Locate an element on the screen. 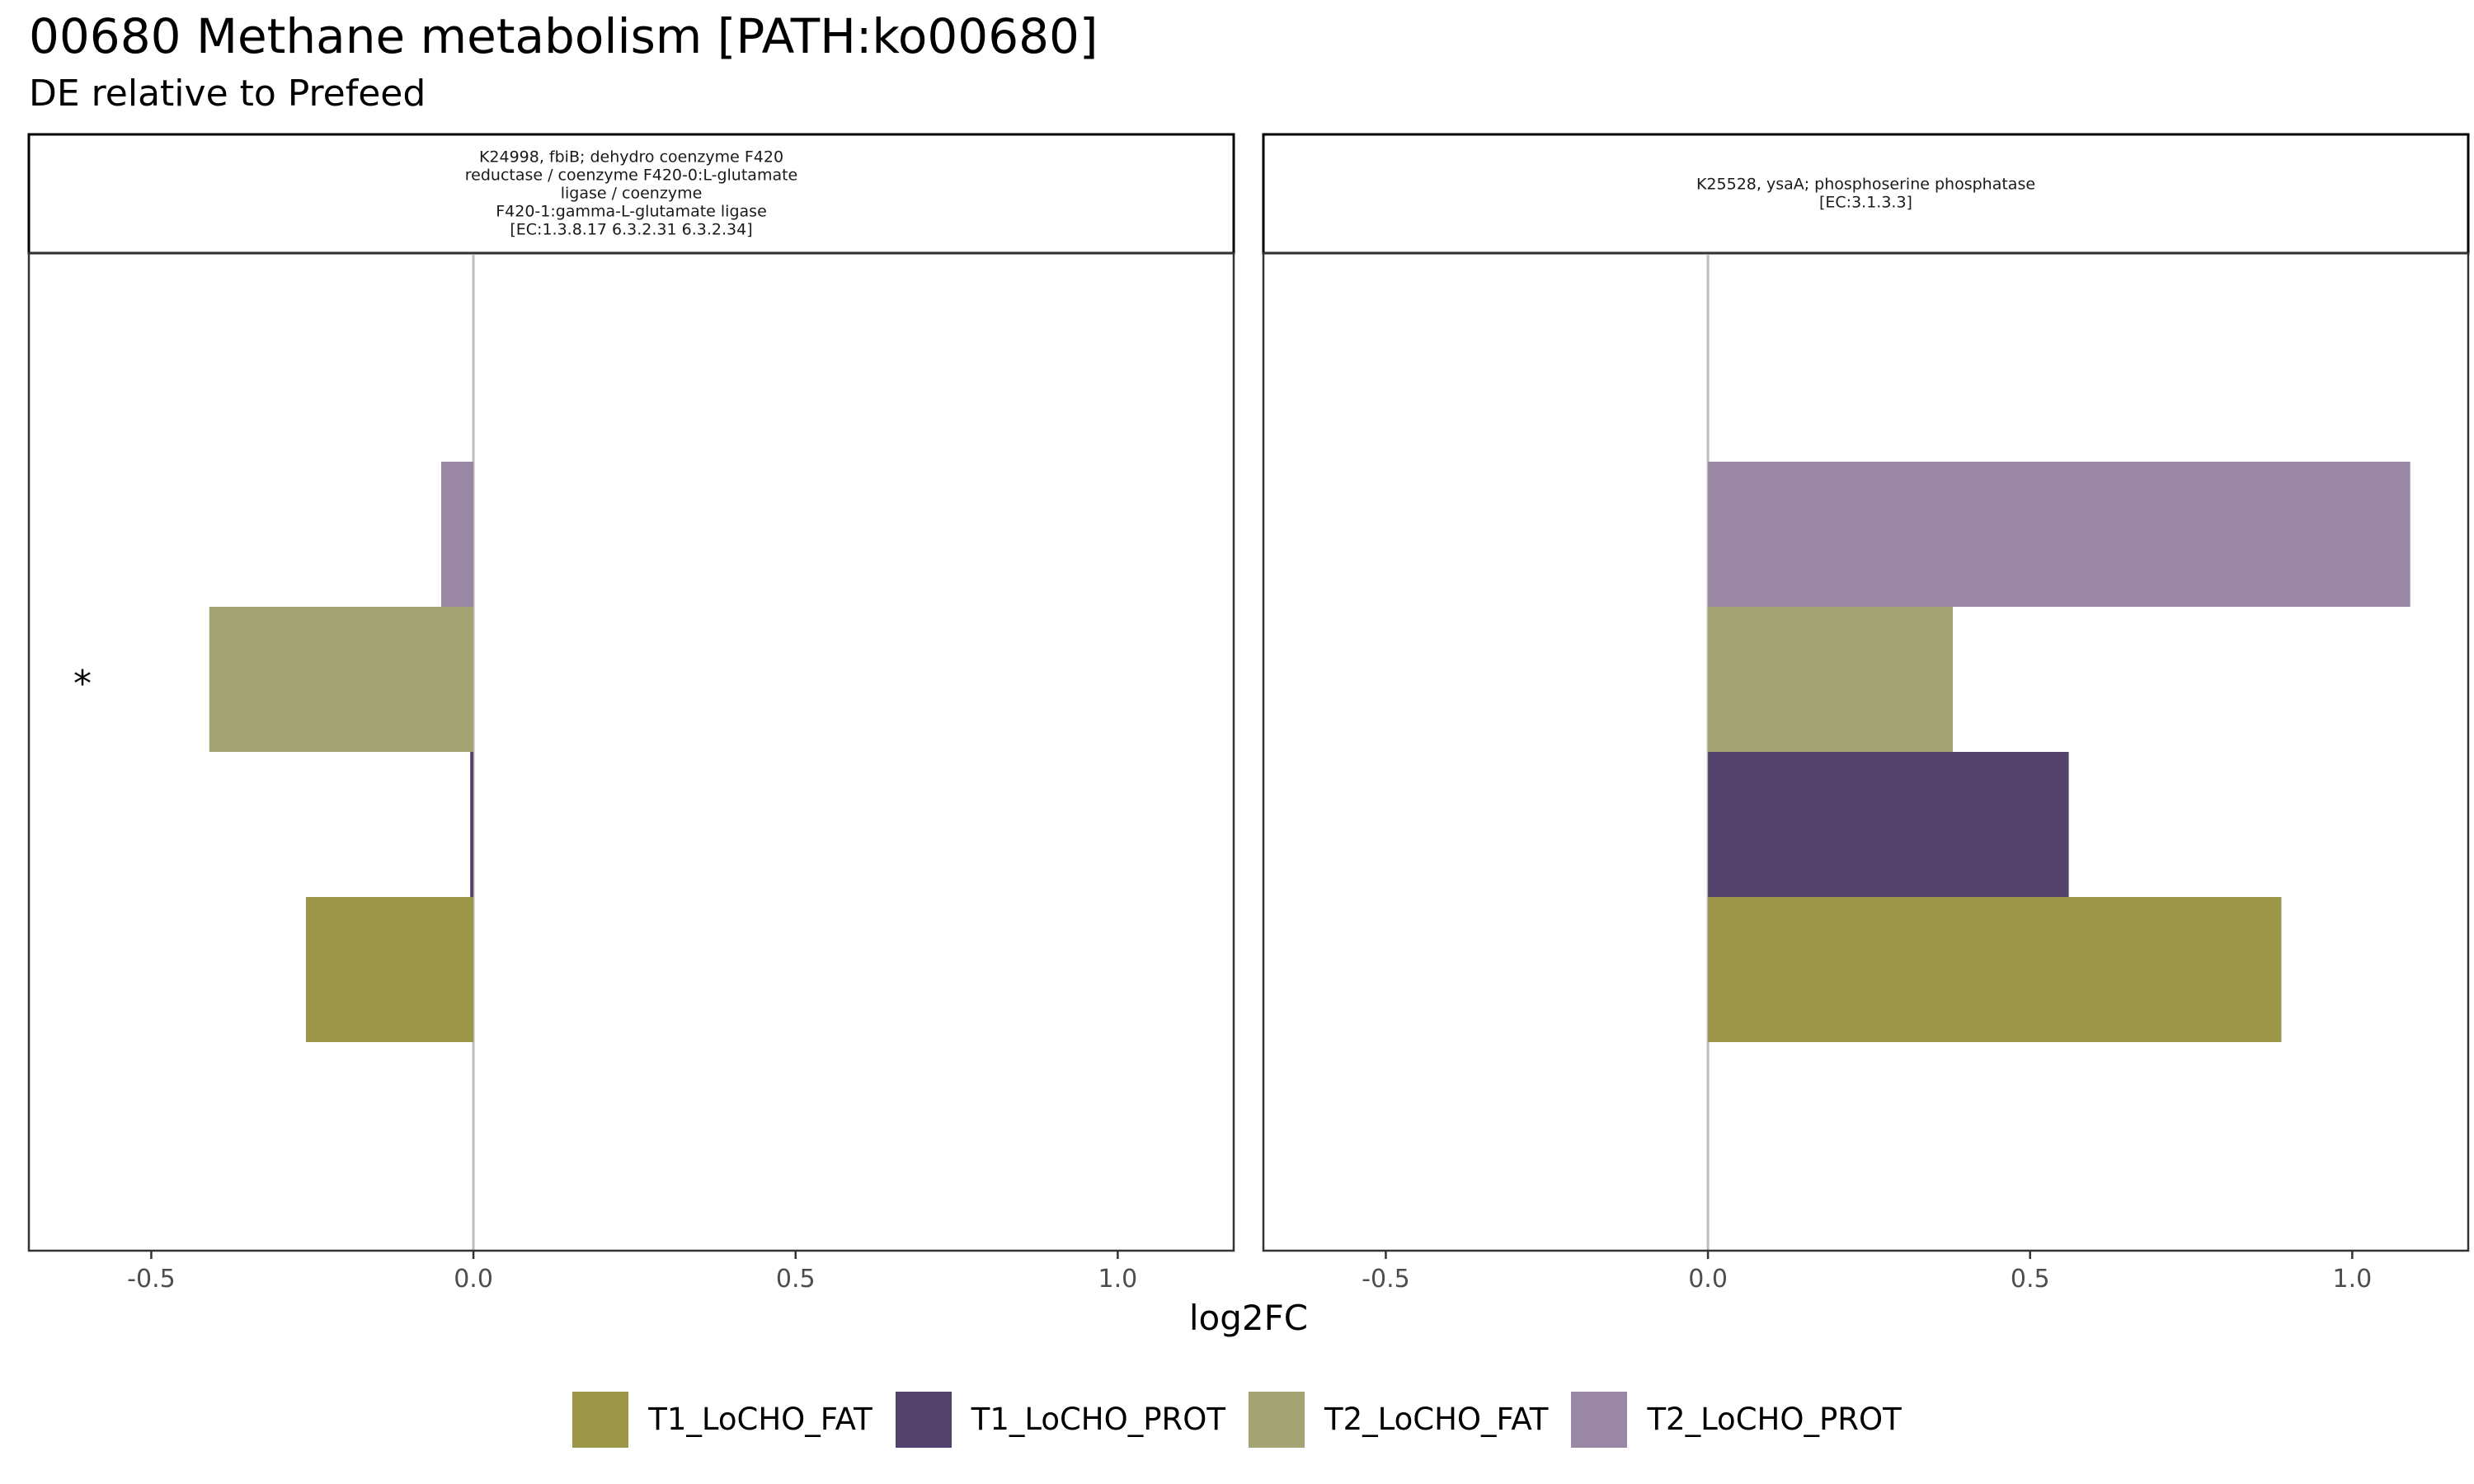  legend-swatch-t1-locho-fat is located at coordinates (600, 1420).